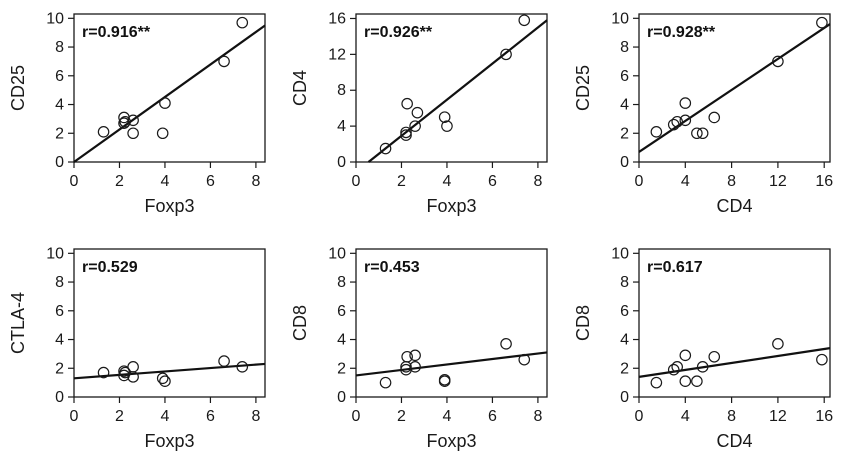  I want to click on correlation-label: r=0.453, so click(392, 267).